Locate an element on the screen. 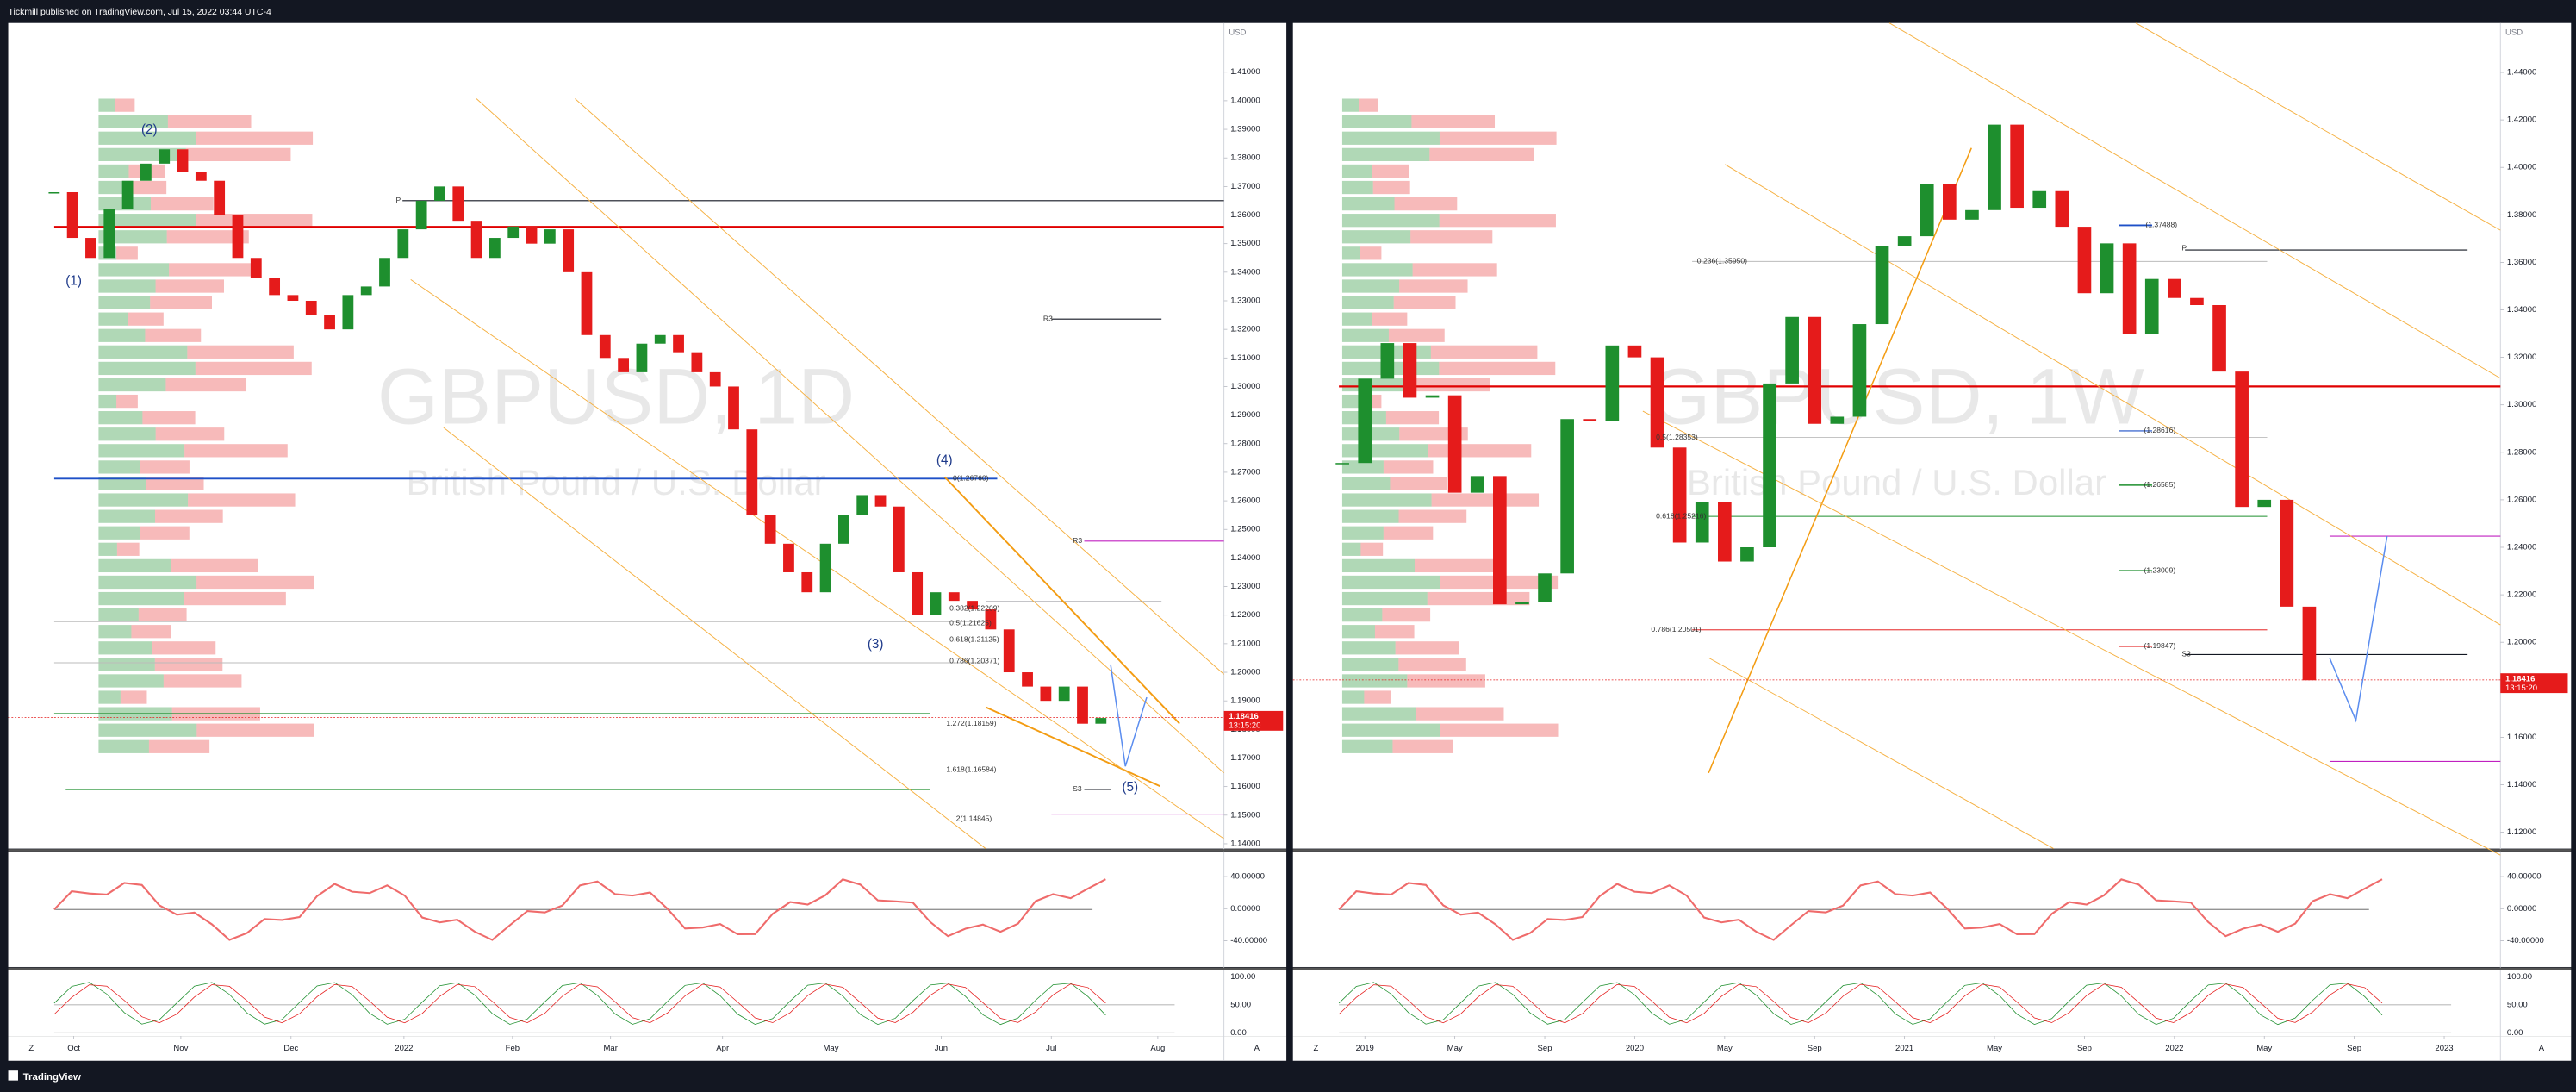 This screenshot has width=2576, height=1092. x-tick-label: Jul is located at coordinates (1051, 1048).